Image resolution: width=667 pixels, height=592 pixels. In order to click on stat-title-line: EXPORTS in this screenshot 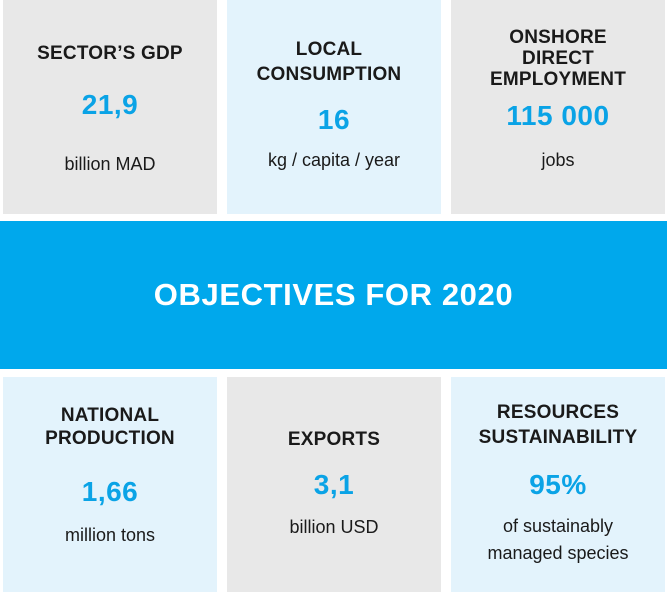, I will do `click(334, 439)`.